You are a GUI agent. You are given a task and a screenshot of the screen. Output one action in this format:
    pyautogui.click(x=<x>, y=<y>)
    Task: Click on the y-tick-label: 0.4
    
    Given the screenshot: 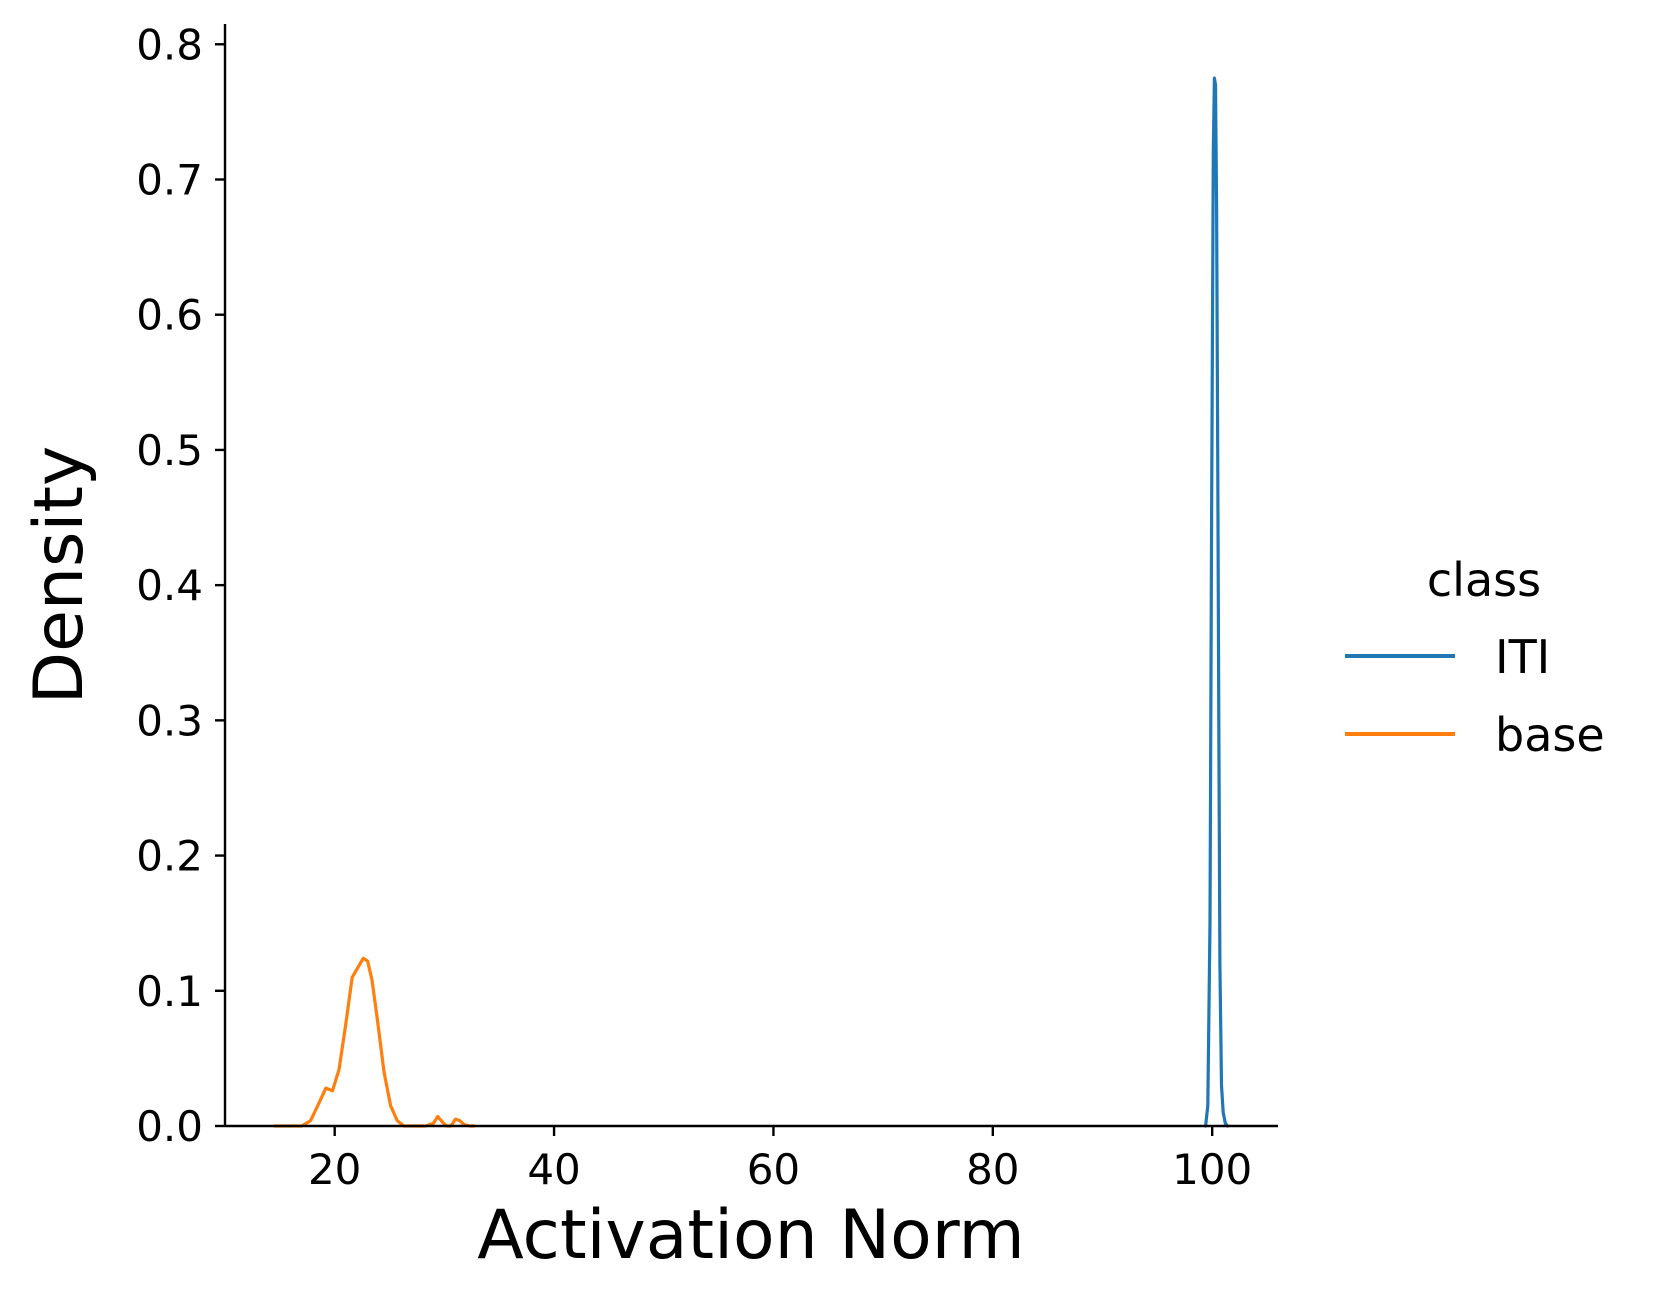 What is the action you would take?
    pyautogui.click(x=169, y=585)
    